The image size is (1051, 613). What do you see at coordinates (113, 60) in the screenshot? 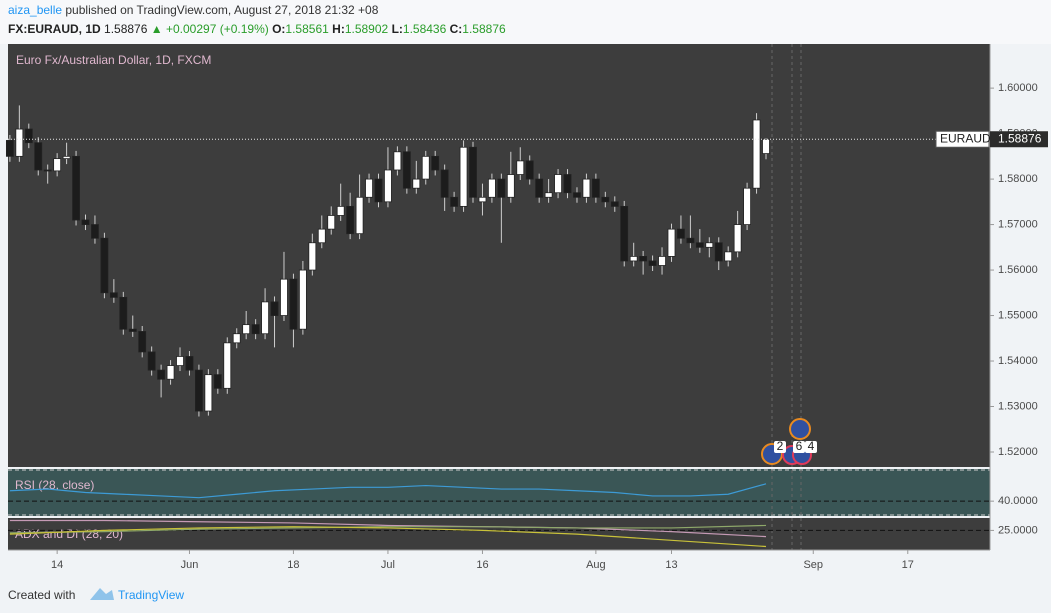
I see `pane-title: Euro Fx/Australian Dollar, 1D, FXCM` at bounding box center [113, 60].